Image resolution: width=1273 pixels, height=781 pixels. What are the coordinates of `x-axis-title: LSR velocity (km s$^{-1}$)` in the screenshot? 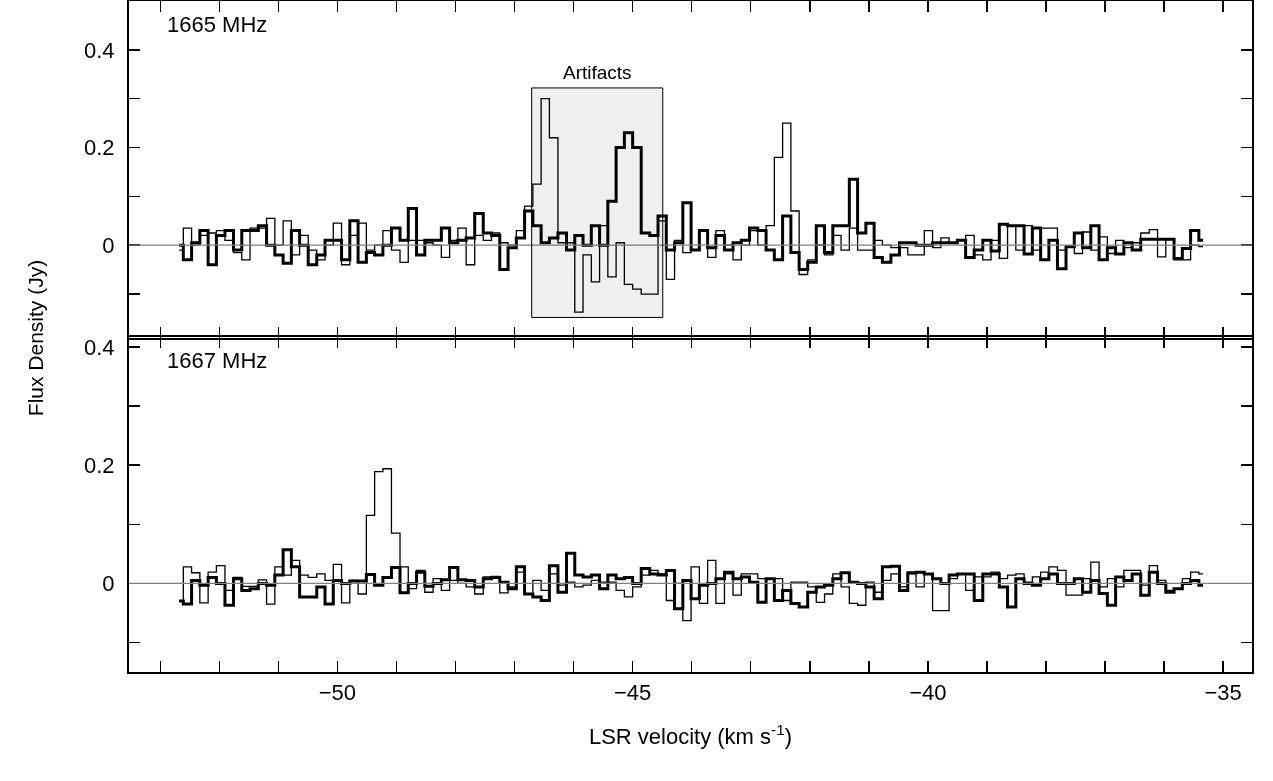 It's located at (690, 734).